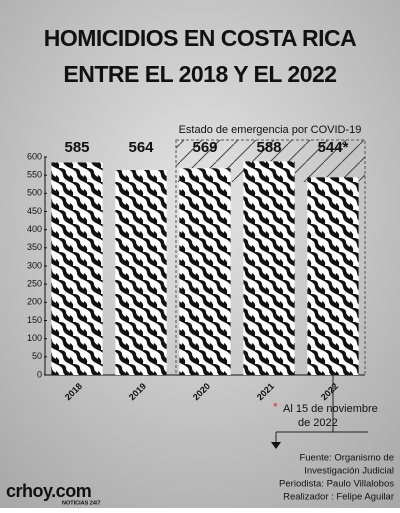 This screenshot has width=400, height=513. Describe the element at coordinates (336, 484) in the screenshot. I see `source-line: Periodista: Paulo Villalobos` at that location.